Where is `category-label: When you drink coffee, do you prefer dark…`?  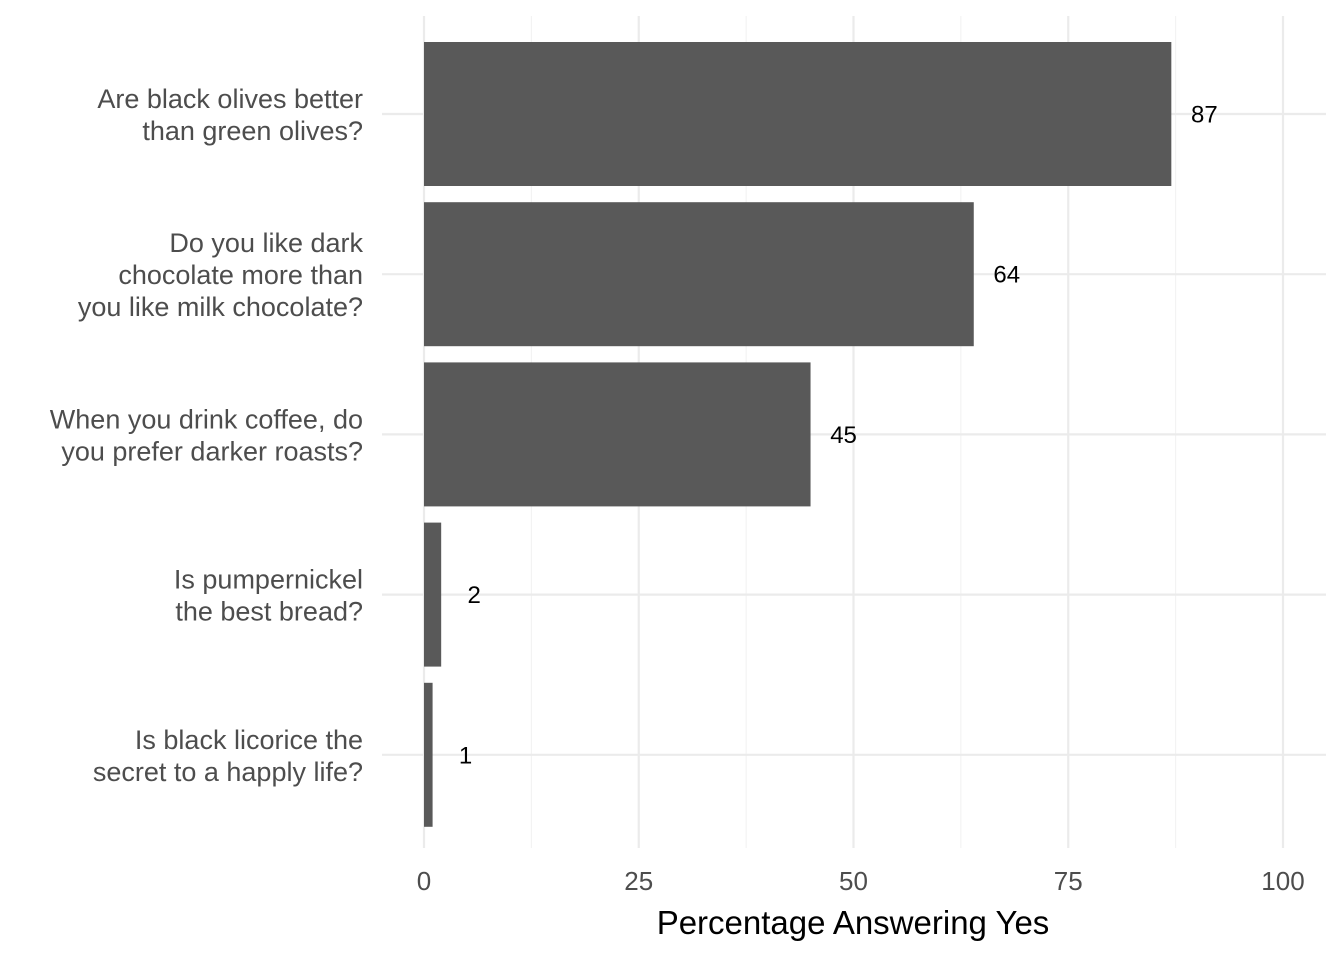 category-label: When you drink coffee, do you prefer dark… is located at coordinates (206, 435).